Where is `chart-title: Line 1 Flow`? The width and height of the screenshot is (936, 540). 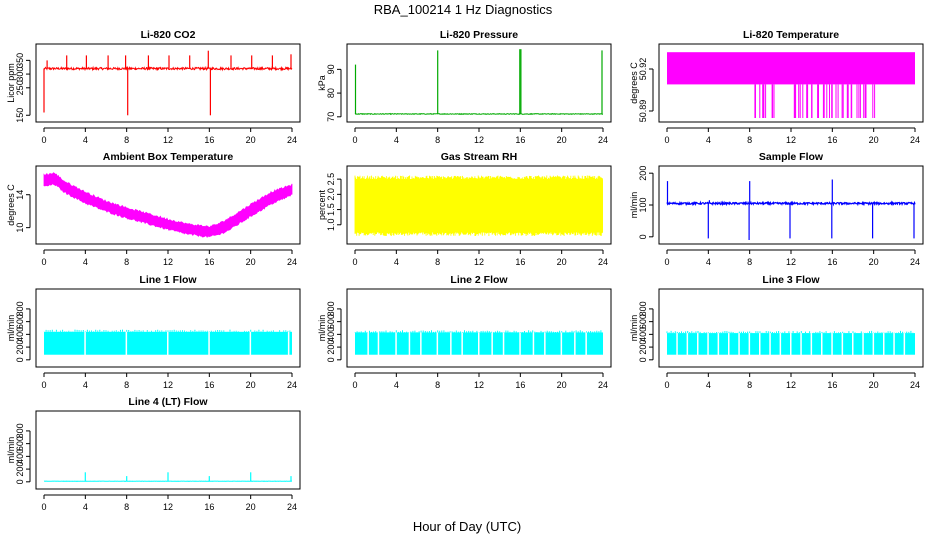
chart-title: Line 1 Flow is located at coordinates (168, 280).